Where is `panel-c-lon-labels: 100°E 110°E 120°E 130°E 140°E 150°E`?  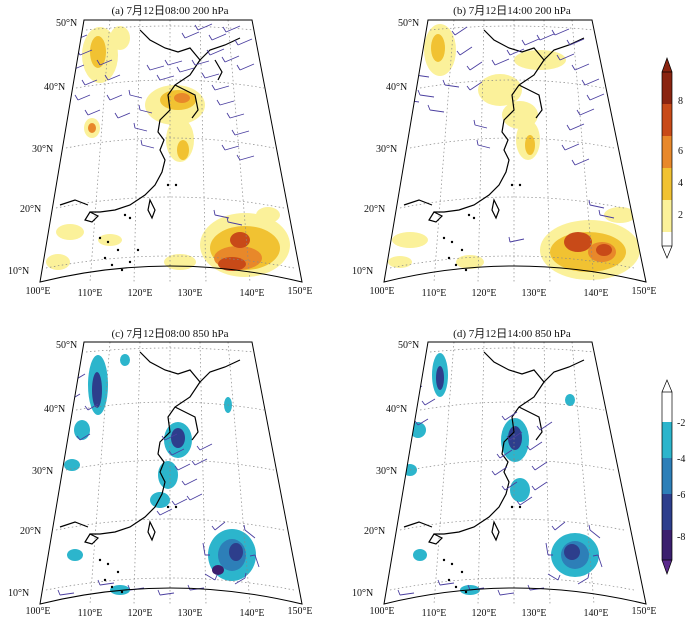
panel-c-lon-labels: 100°E 110°E 120°E 130°E 140°E 150°E is located at coordinates (168, 612).